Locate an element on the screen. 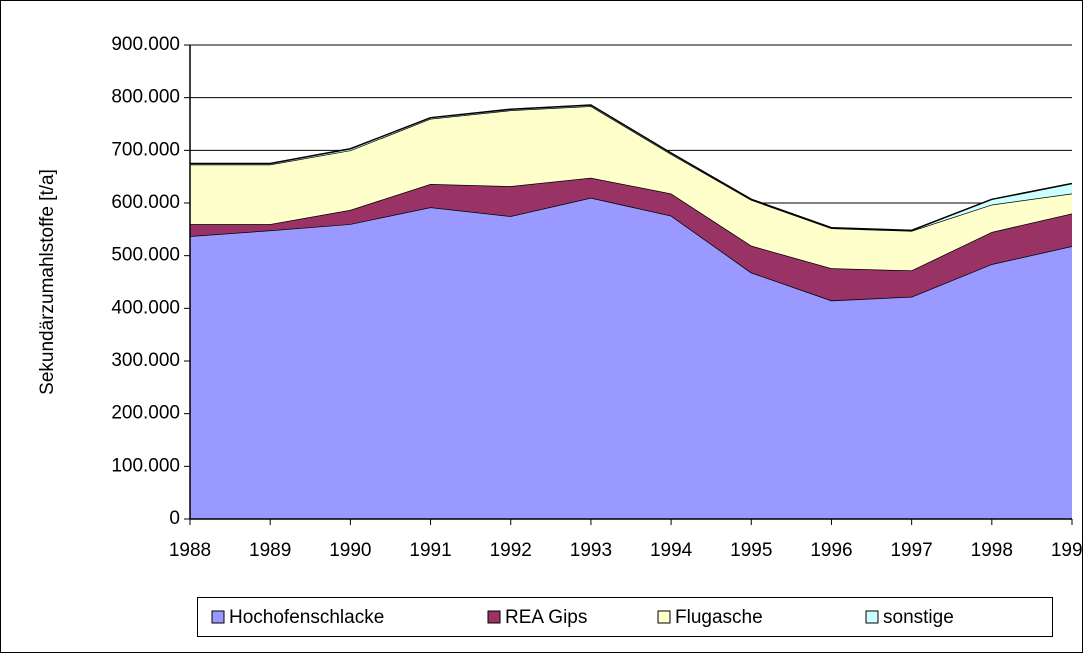 The width and height of the screenshot is (1083, 653). x-tick-label: 1999 is located at coordinates (1067, 550).